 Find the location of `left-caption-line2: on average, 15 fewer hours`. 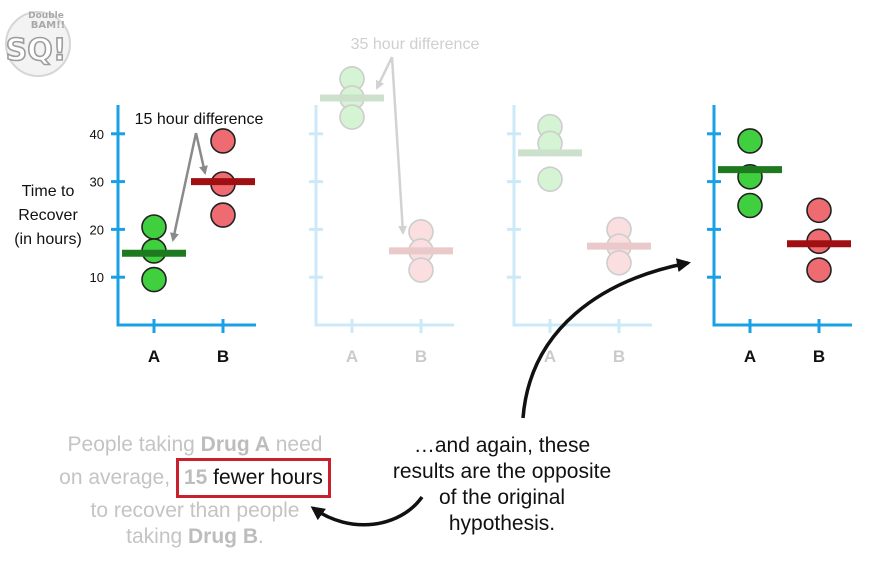

left-caption-line2: on average, 15 fewer hours is located at coordinates (195, 478).